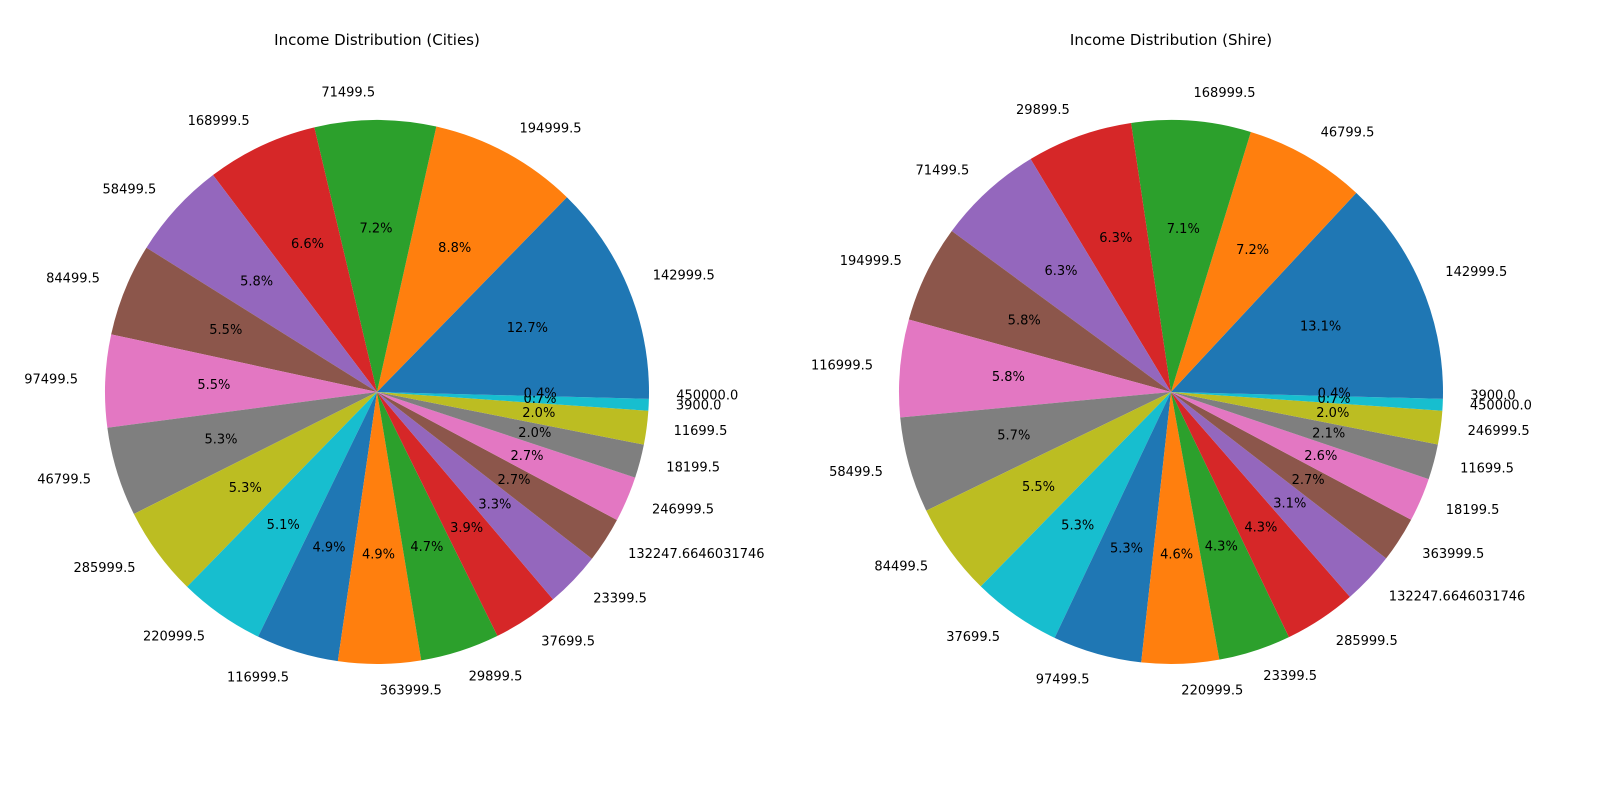  Describe the element at coordinates (283, 525) in the screenshot. I see `slice-percent-label: 5.1%` at that location.